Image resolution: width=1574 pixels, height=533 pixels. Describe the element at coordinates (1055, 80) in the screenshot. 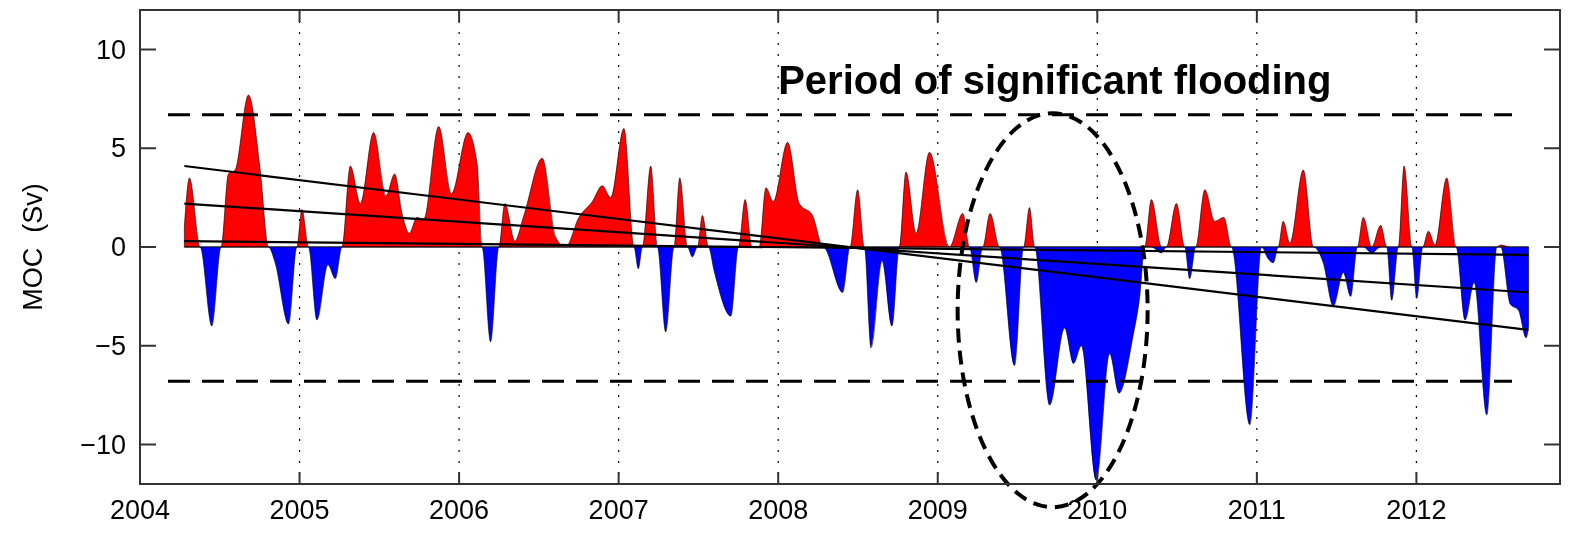

I see `annotation: Period of significant flooding` at that location.